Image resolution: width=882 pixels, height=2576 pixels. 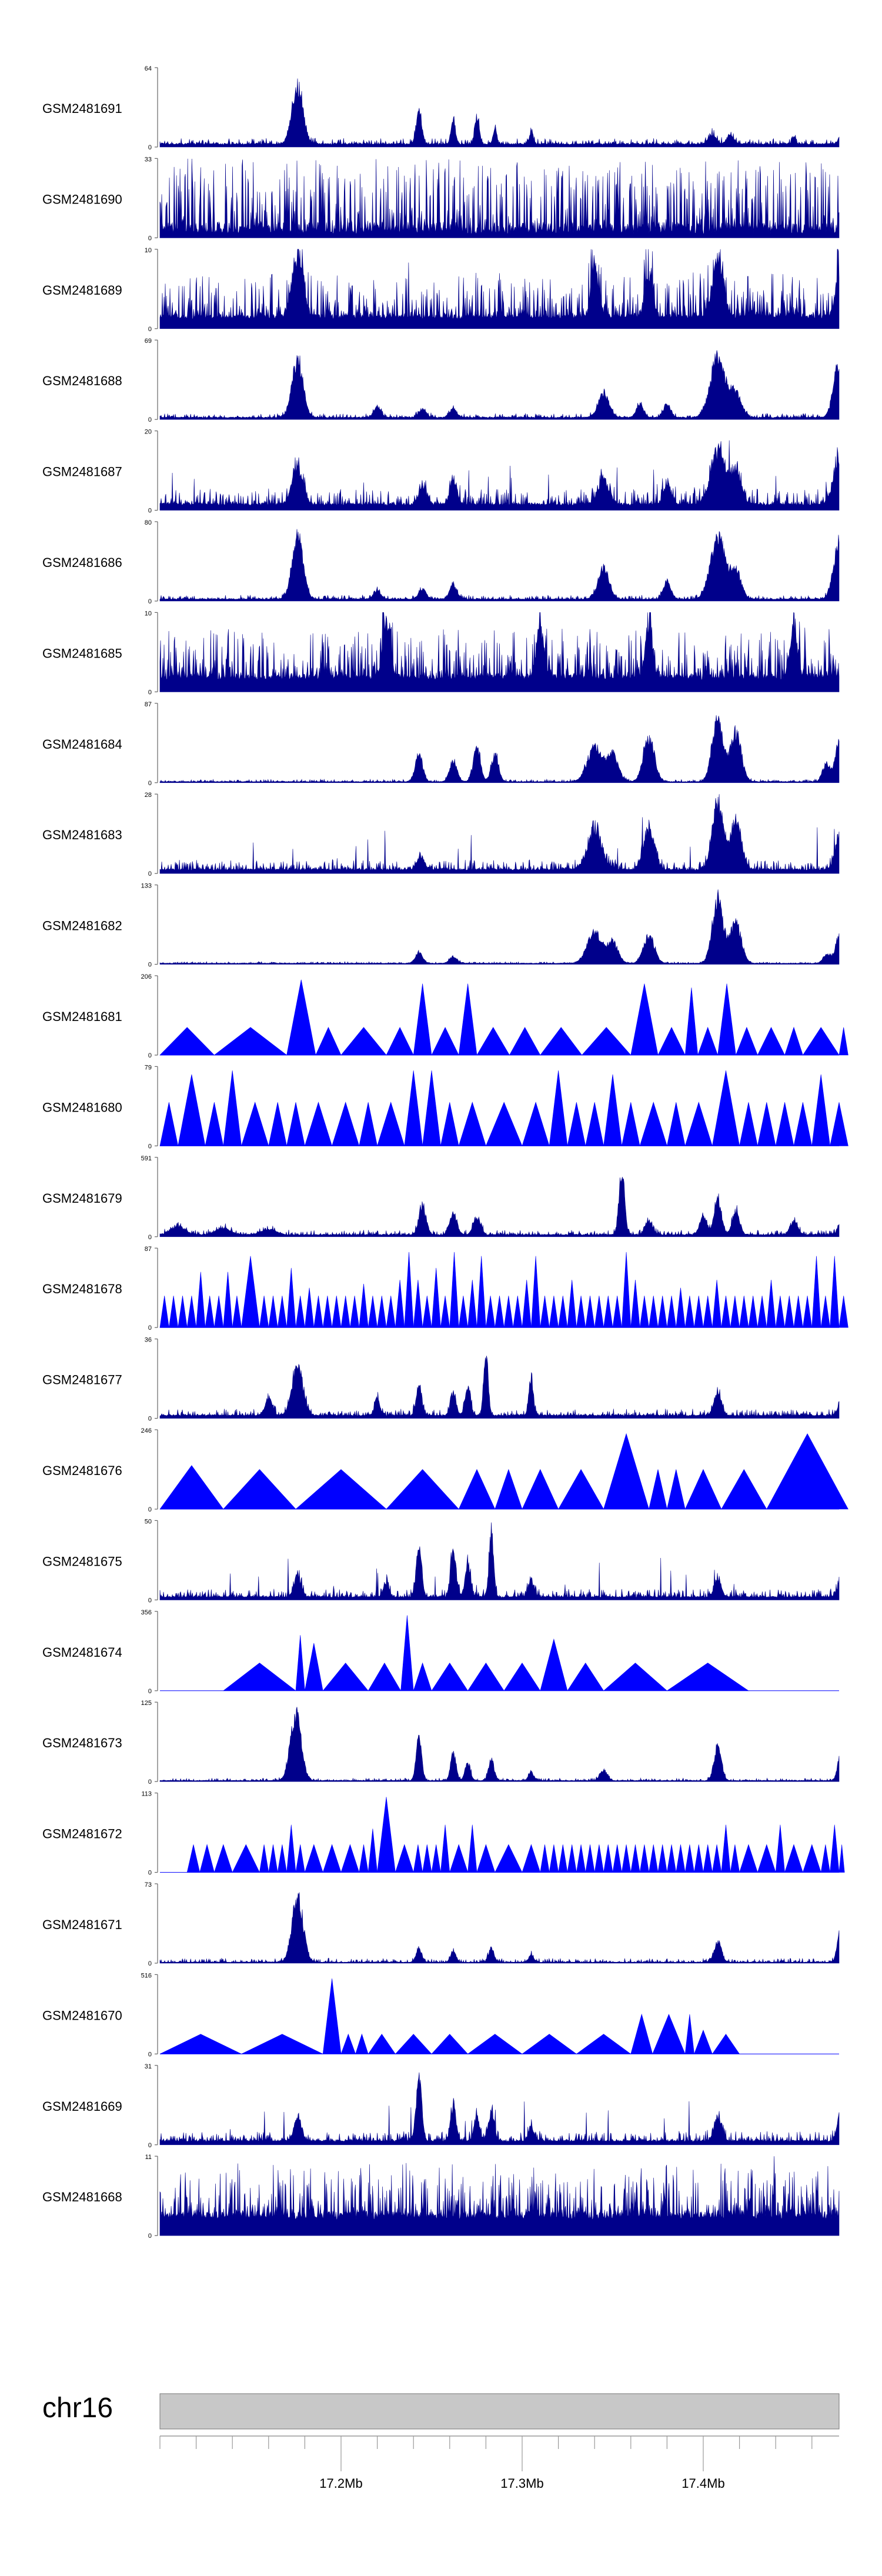 What do you see at coordinates (82, 1743) in the screenshot?
I see `track-label: GSM2481673` at bounding box center [82, 1743].